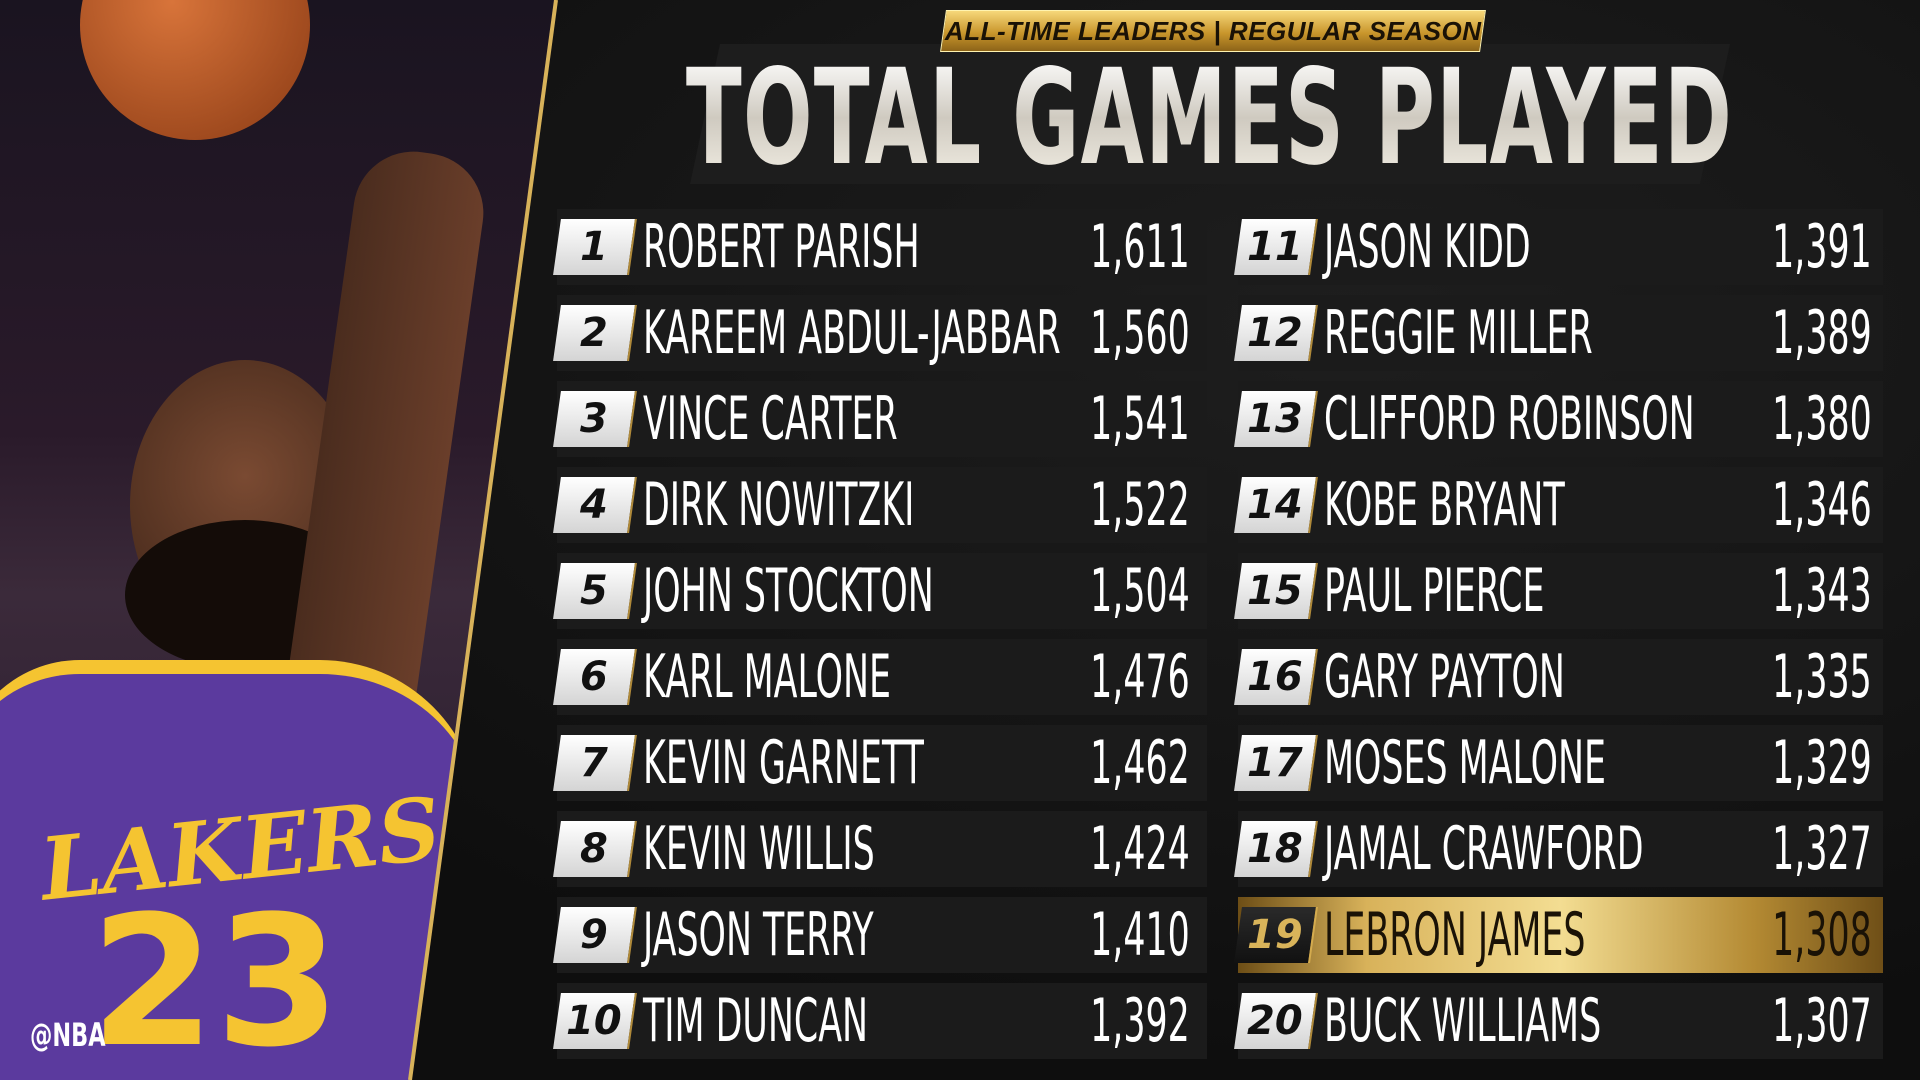  What do you see at coordinates (68, 1035) in the screenshot?
I see `nba-watermark: @NBA` at bounding box center [68, 1035].